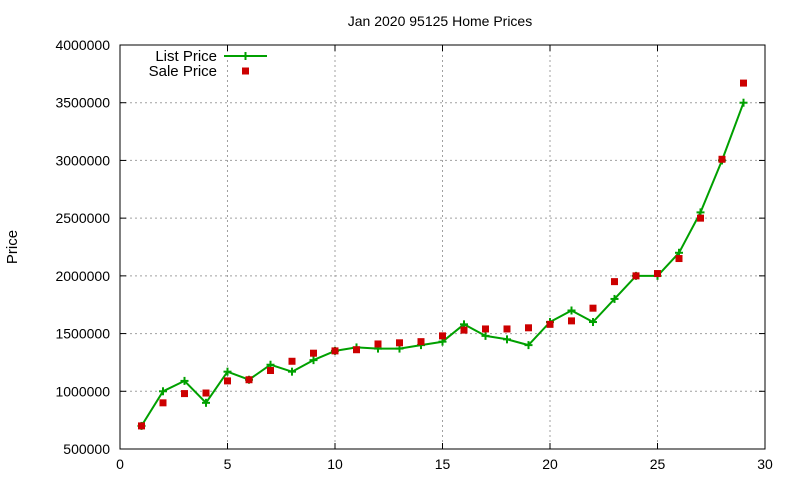 Image resolution: width=800 pixels, height=480 pixels. What do you see at coordinates (120, 464) in the screenshot?
I see `x-tick-label: 0` at bounding box center [120, 464].